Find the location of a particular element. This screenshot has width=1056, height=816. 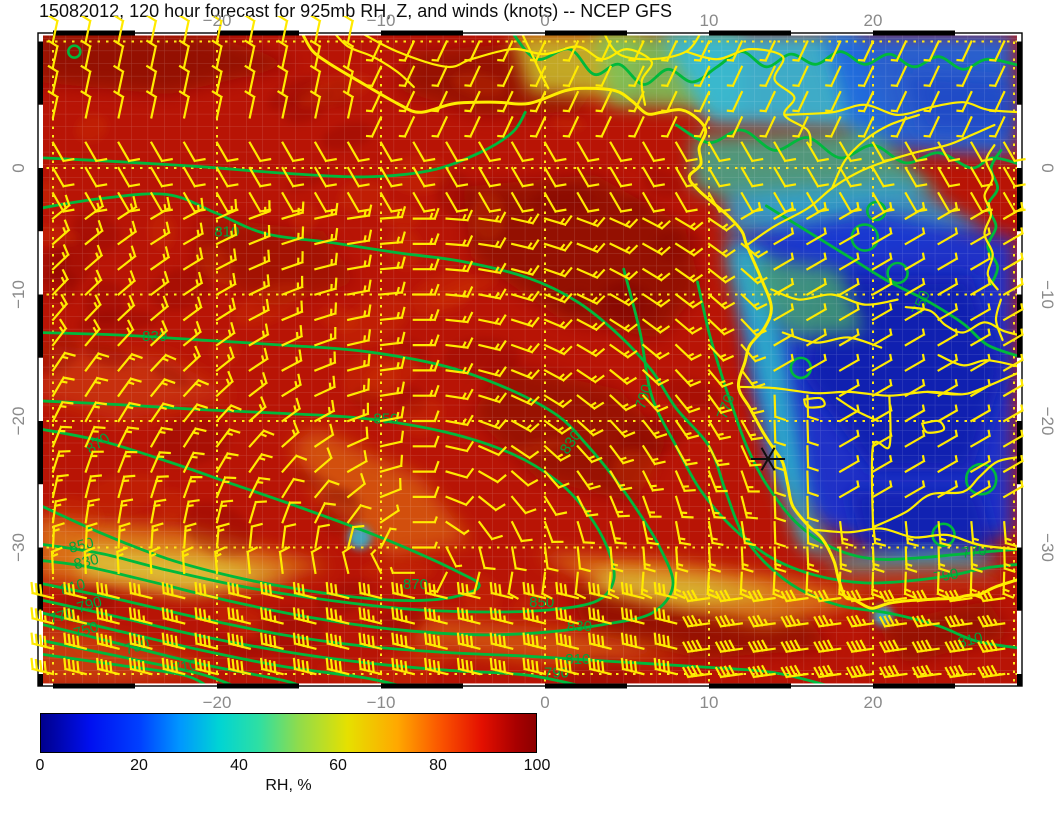

frame-zebra-segment is located at coordinates (40, 389).